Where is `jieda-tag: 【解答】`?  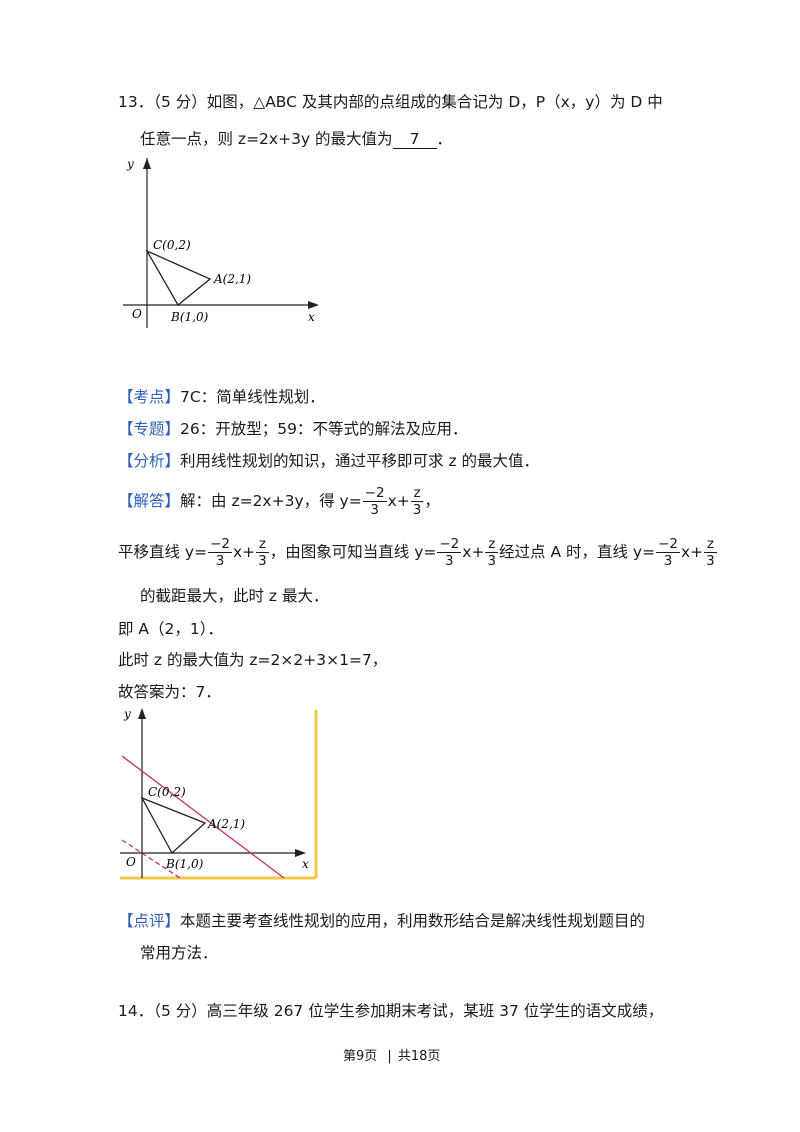
jieda-tag: 【解答】 is located at coordinates (149, 501).